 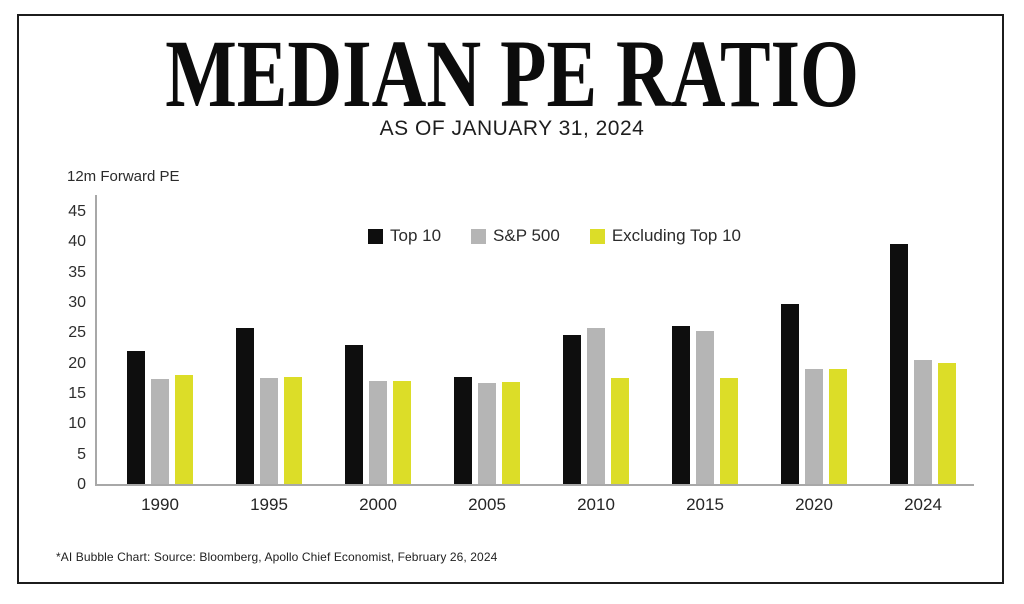 What do you see at coordinates (77, 272) in the screenshot?
I see `y-tick-label-35: 35` at bounding box center [77, 272].